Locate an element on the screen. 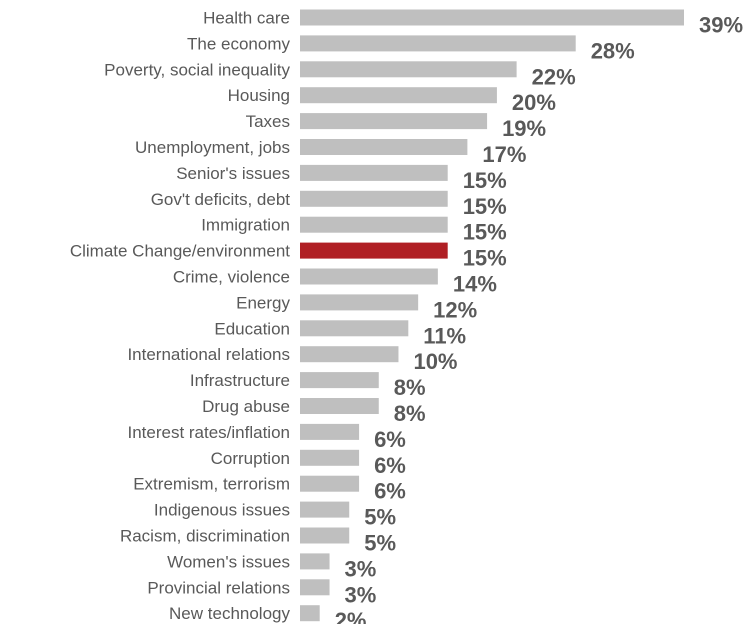 The height and width of the screenshot is (624, 755). value-label: 22% is located at coordinates (554, 76).